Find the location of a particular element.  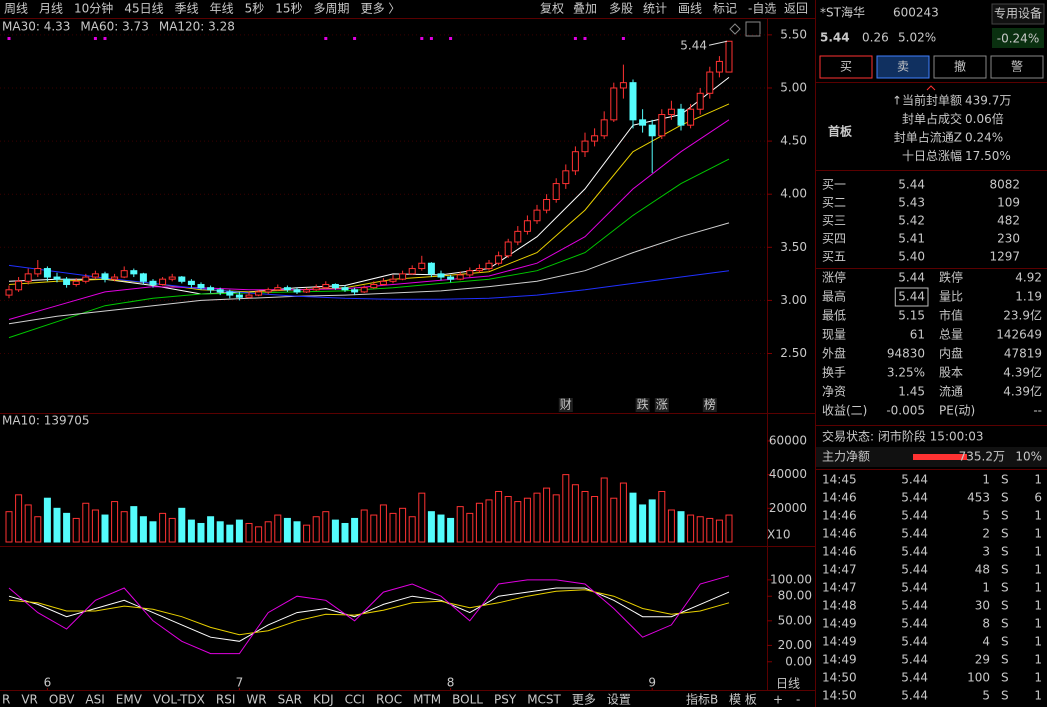

indicator-tab: VOL-TDX is located at coordinates (179, 700).